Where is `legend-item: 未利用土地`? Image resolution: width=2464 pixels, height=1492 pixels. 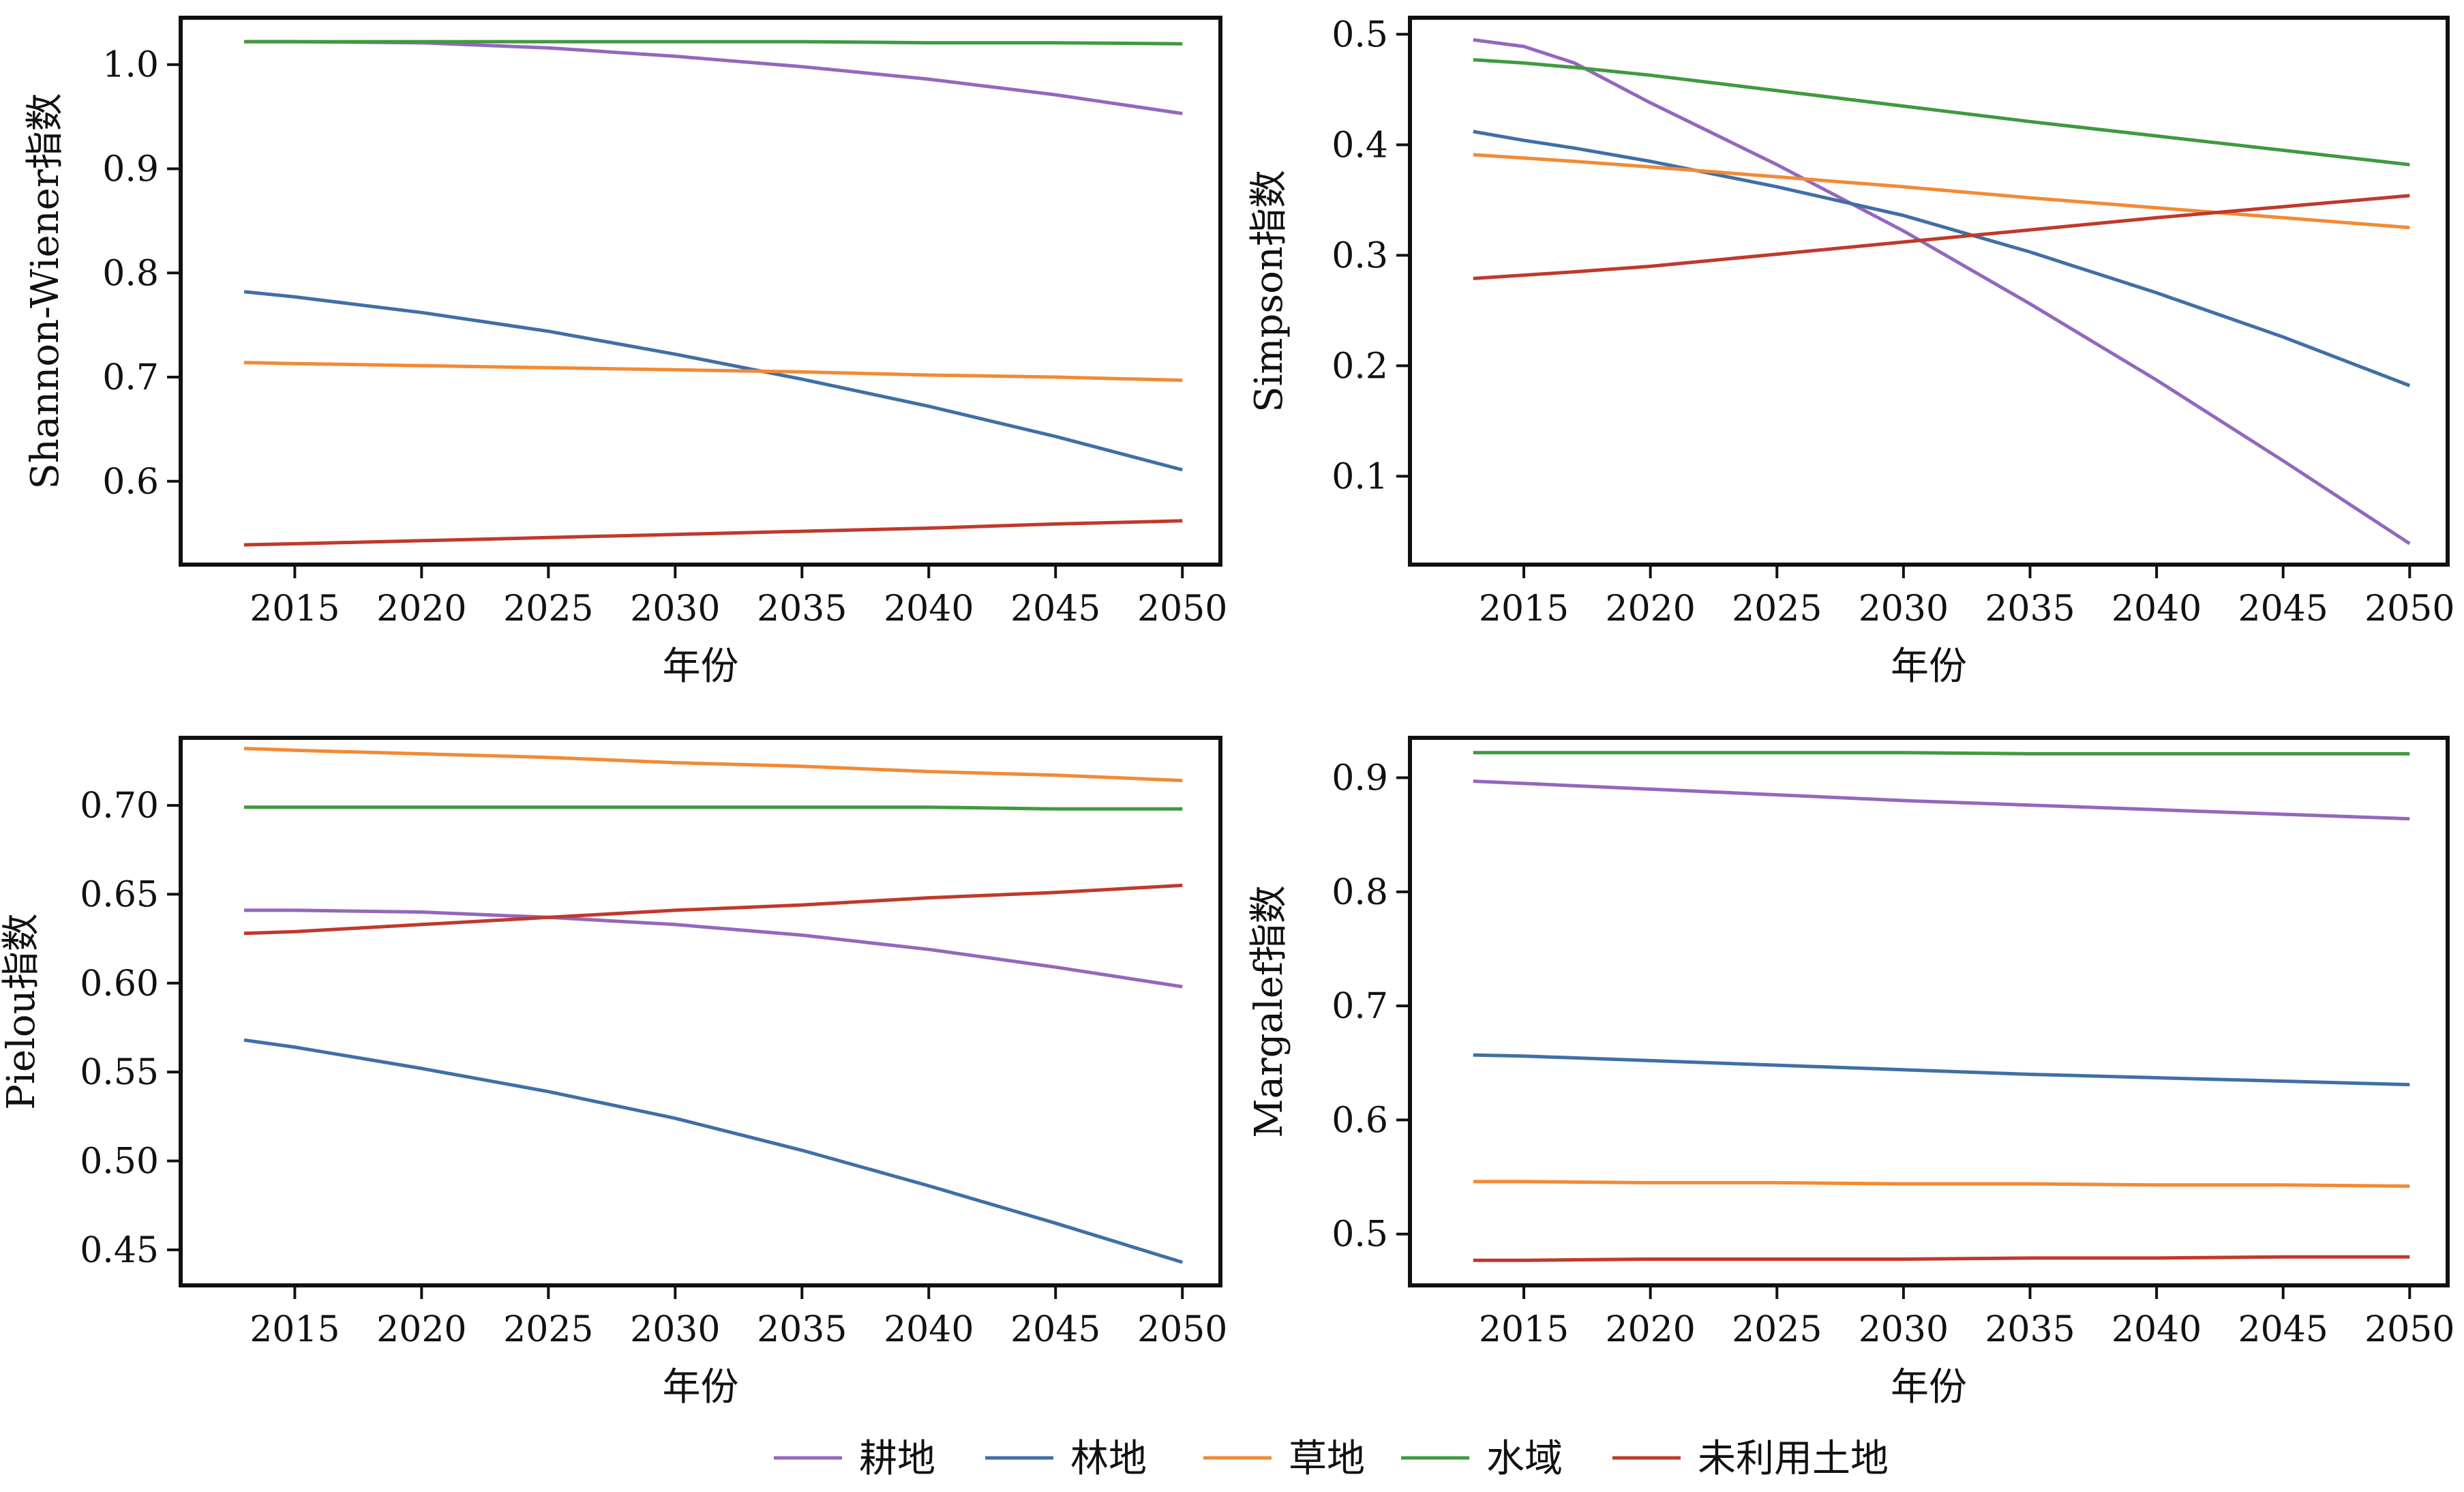
legend-item: 未利用土地 is located at coordinates (1750, 1459).